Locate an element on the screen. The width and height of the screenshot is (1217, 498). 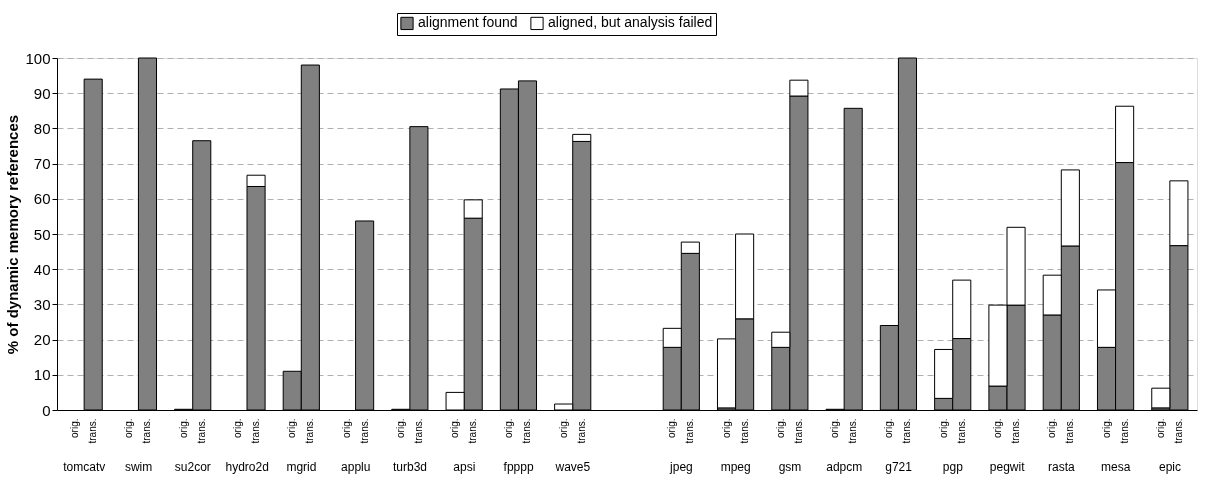
legend-label: aligned, but analysis failed is located at coordinates (630, 22).